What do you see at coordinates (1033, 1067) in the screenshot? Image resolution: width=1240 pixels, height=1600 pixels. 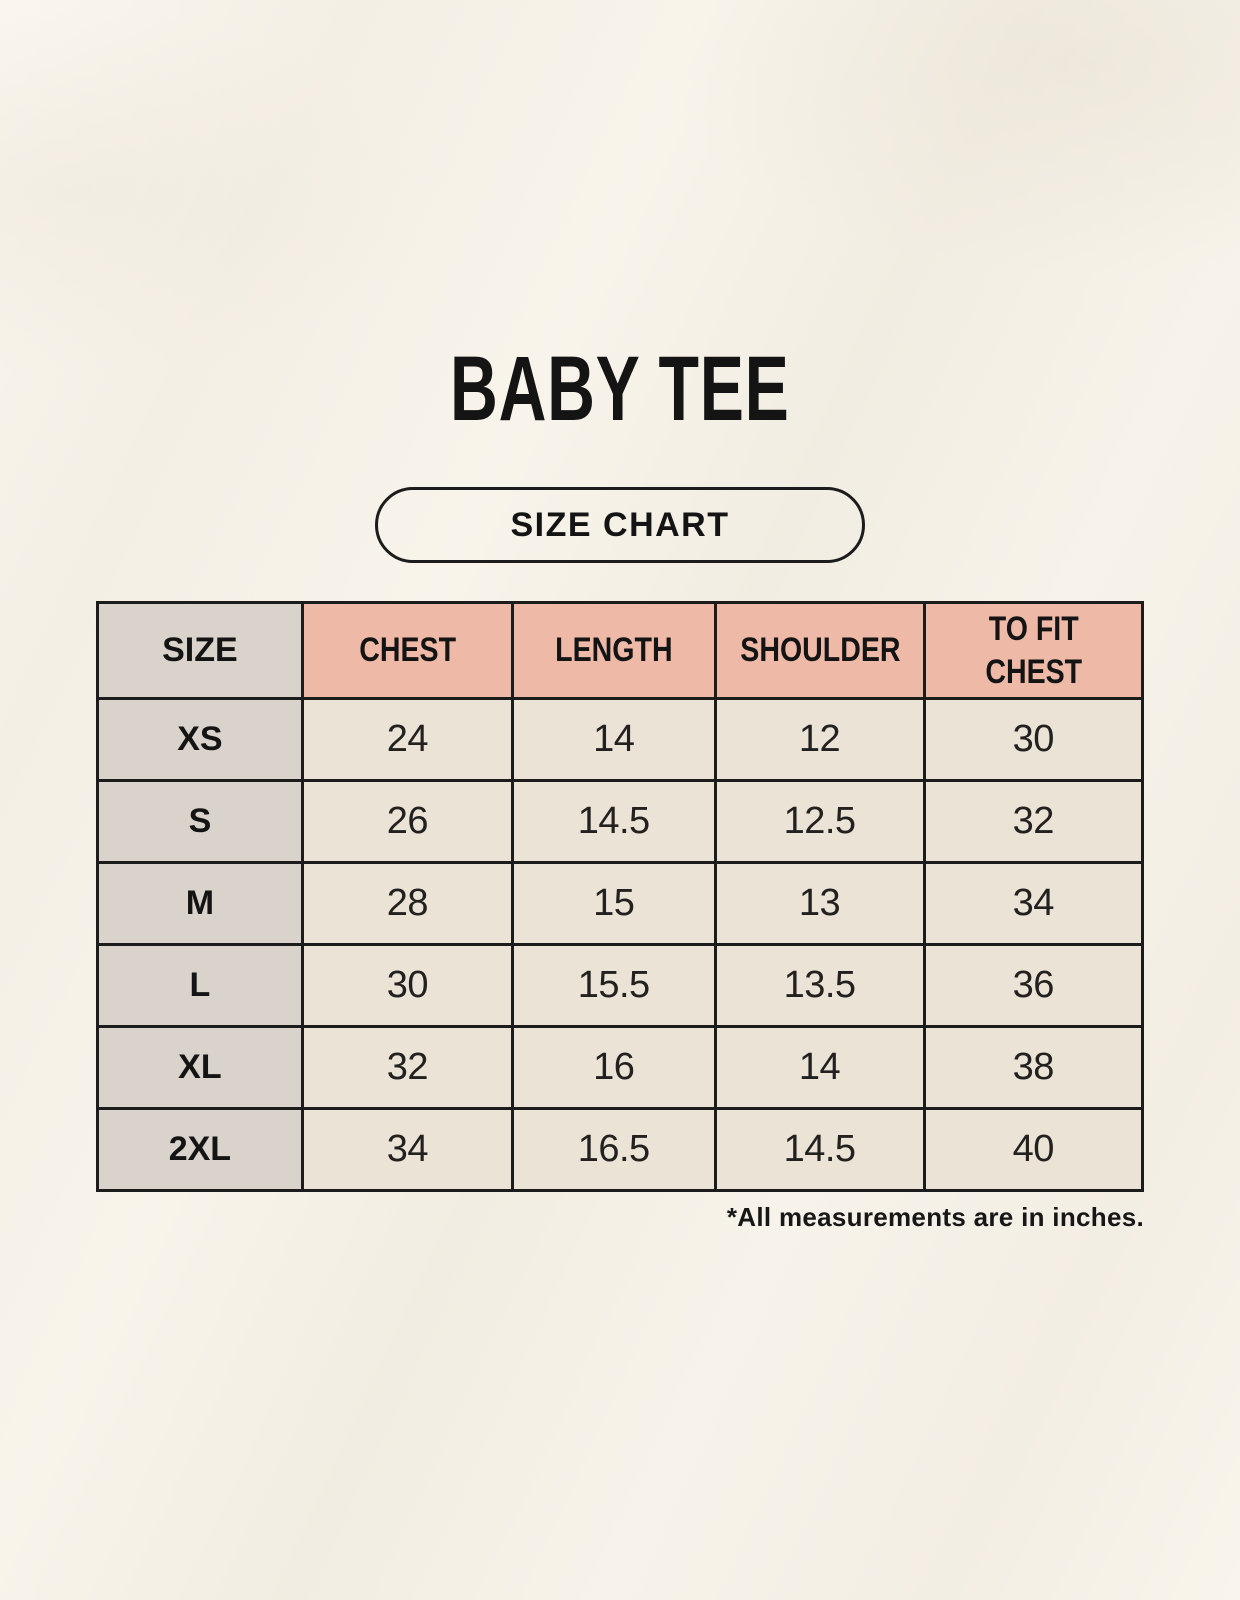 I see `table-cell: 38` at bounding box center [1033, 1067].